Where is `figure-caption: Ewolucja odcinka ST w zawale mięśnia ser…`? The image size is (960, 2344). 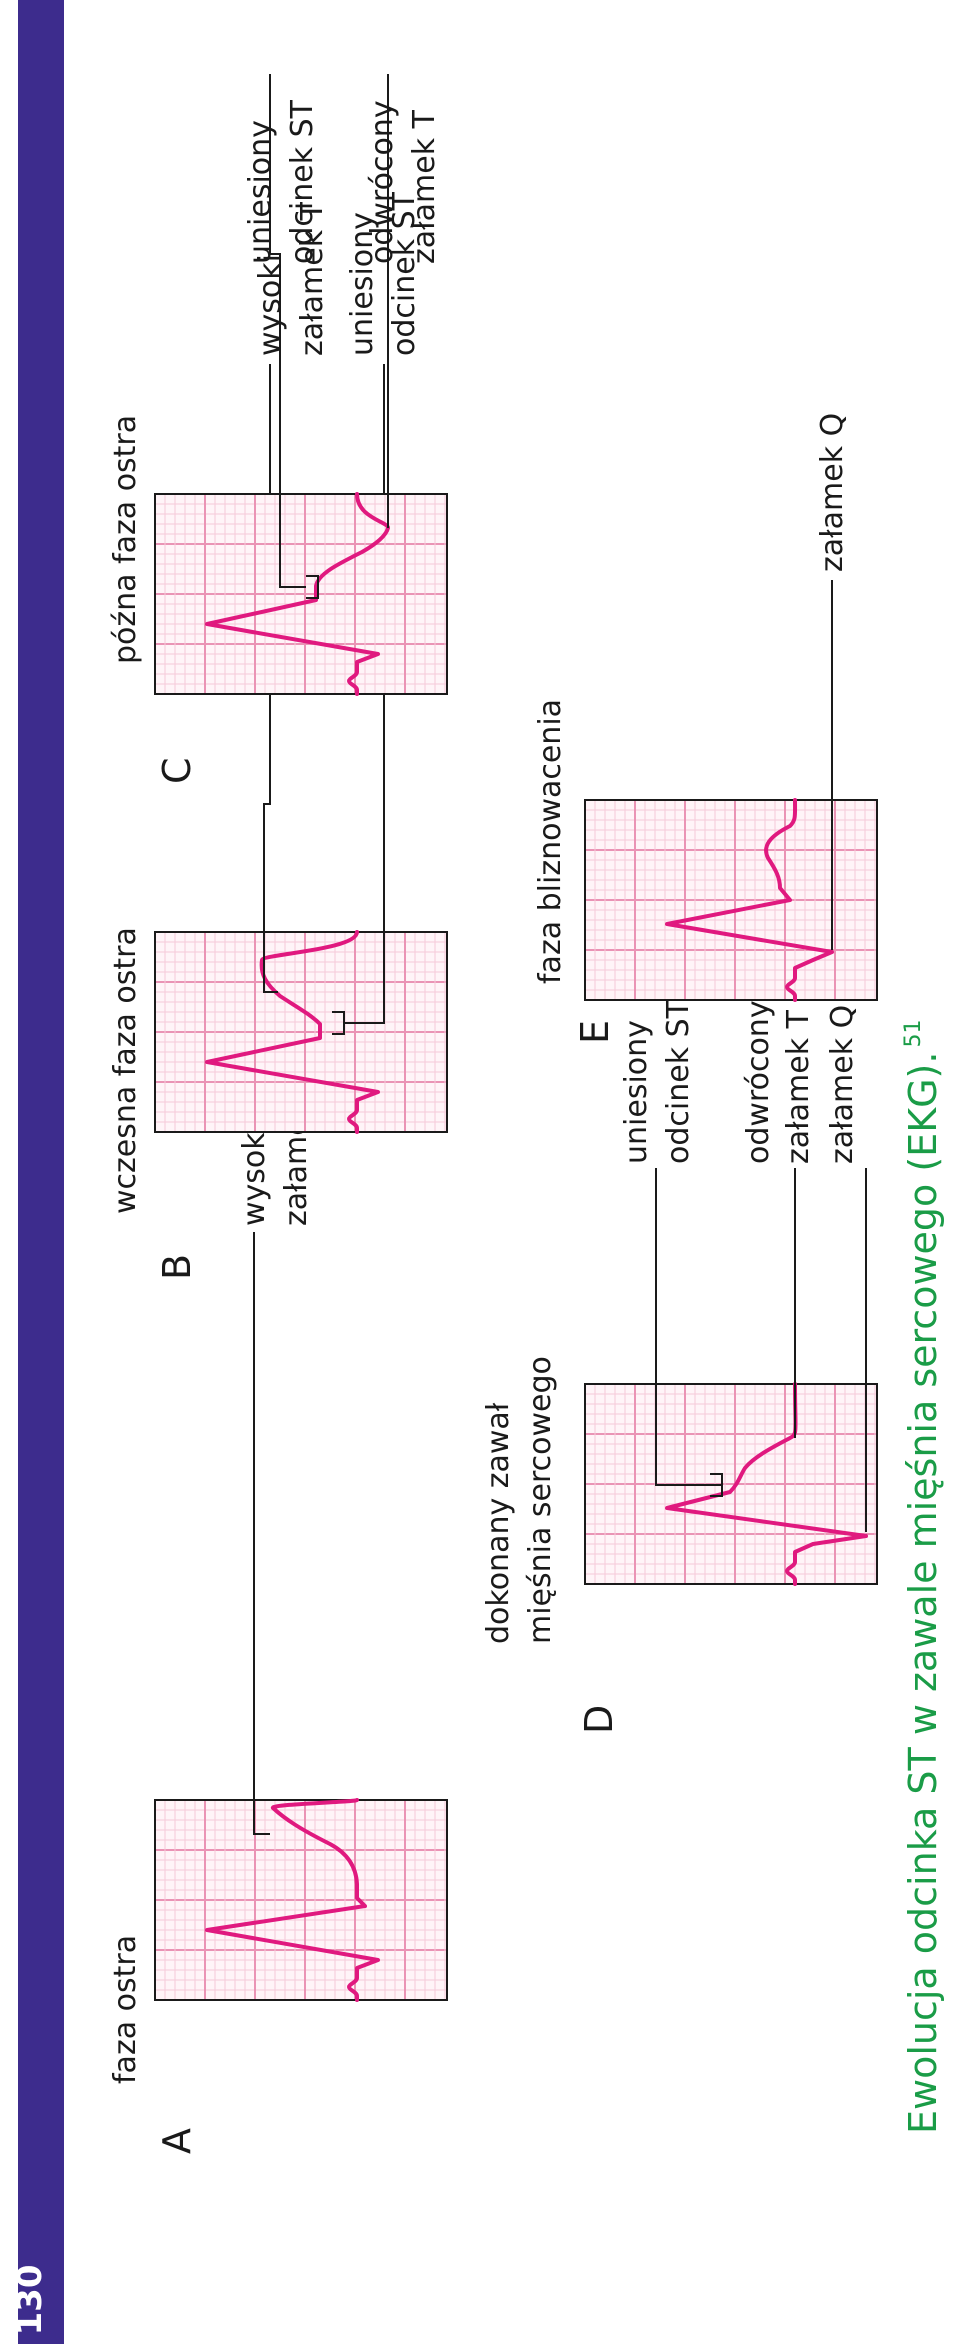
figure-caption: Ewolucja odcinka ST w zawale mięśnia ser… is located at coordinates (923, 1577).